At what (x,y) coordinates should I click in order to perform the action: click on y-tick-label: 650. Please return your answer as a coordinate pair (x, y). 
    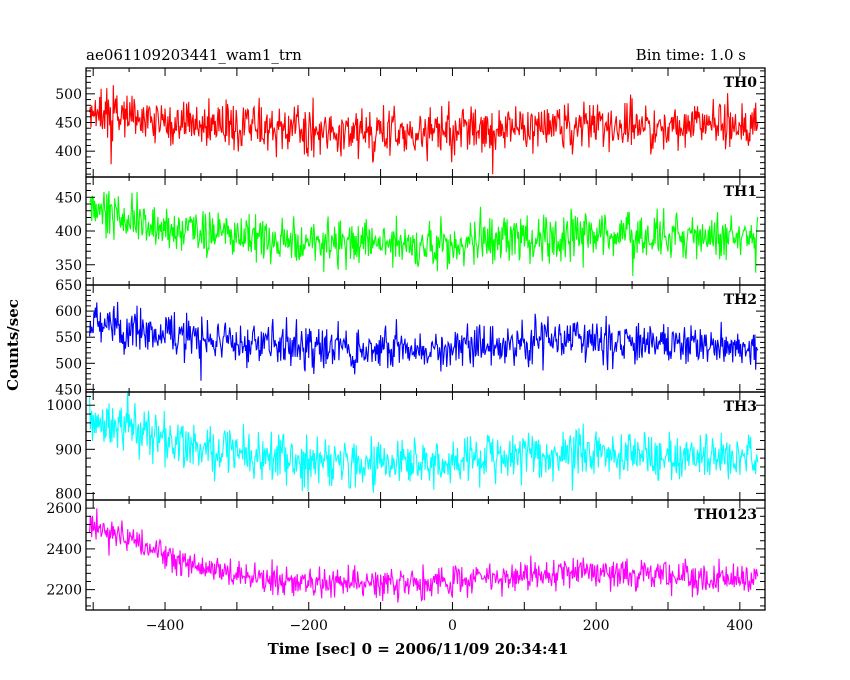
    Looking at the image, I should click on (68, 286).